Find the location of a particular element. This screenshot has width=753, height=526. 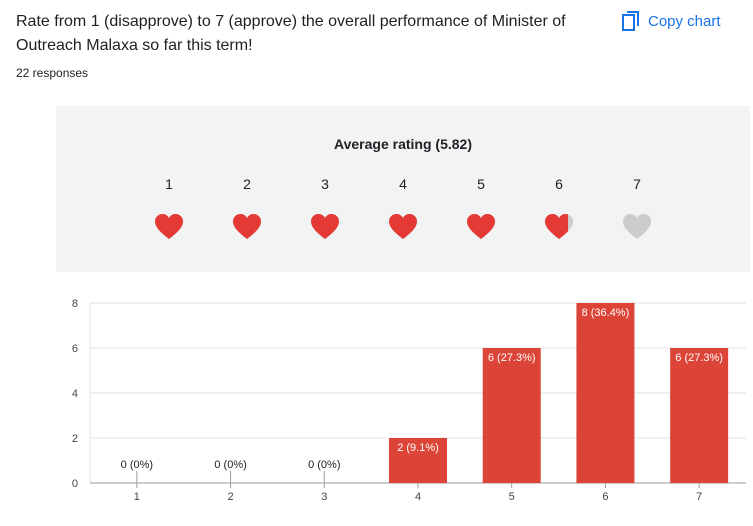

data-label-1: 0 (0%) is located at coordinates (137, 465).